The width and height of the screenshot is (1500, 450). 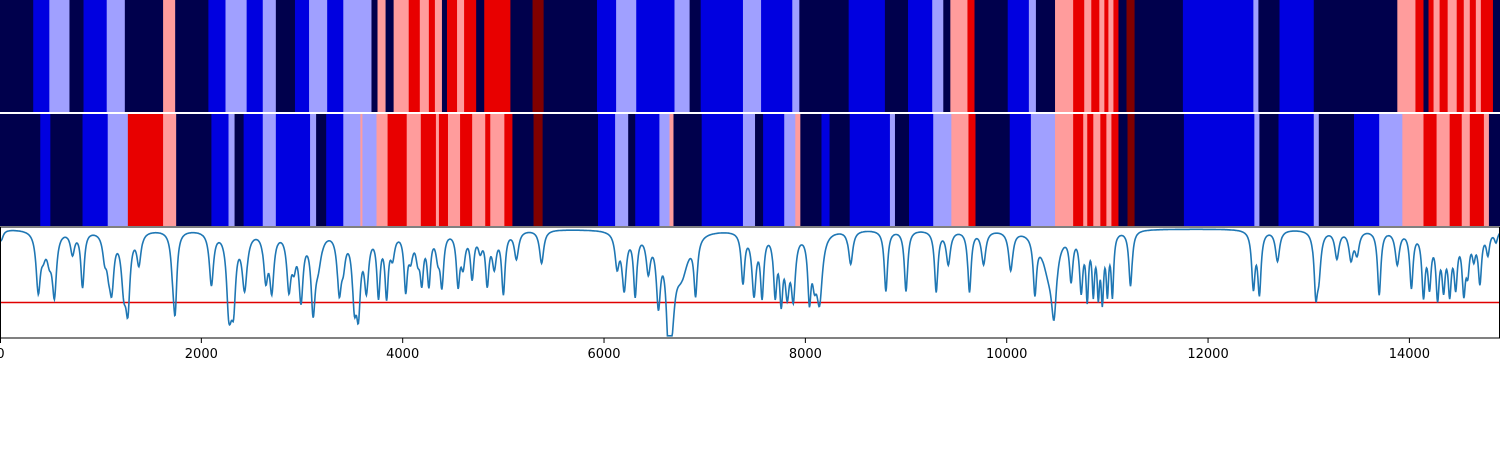 What do you see at coordinates (201, 354) in the screenshot?
I see `x-tick-label-1: 2000` at bounding box center [201, 354].